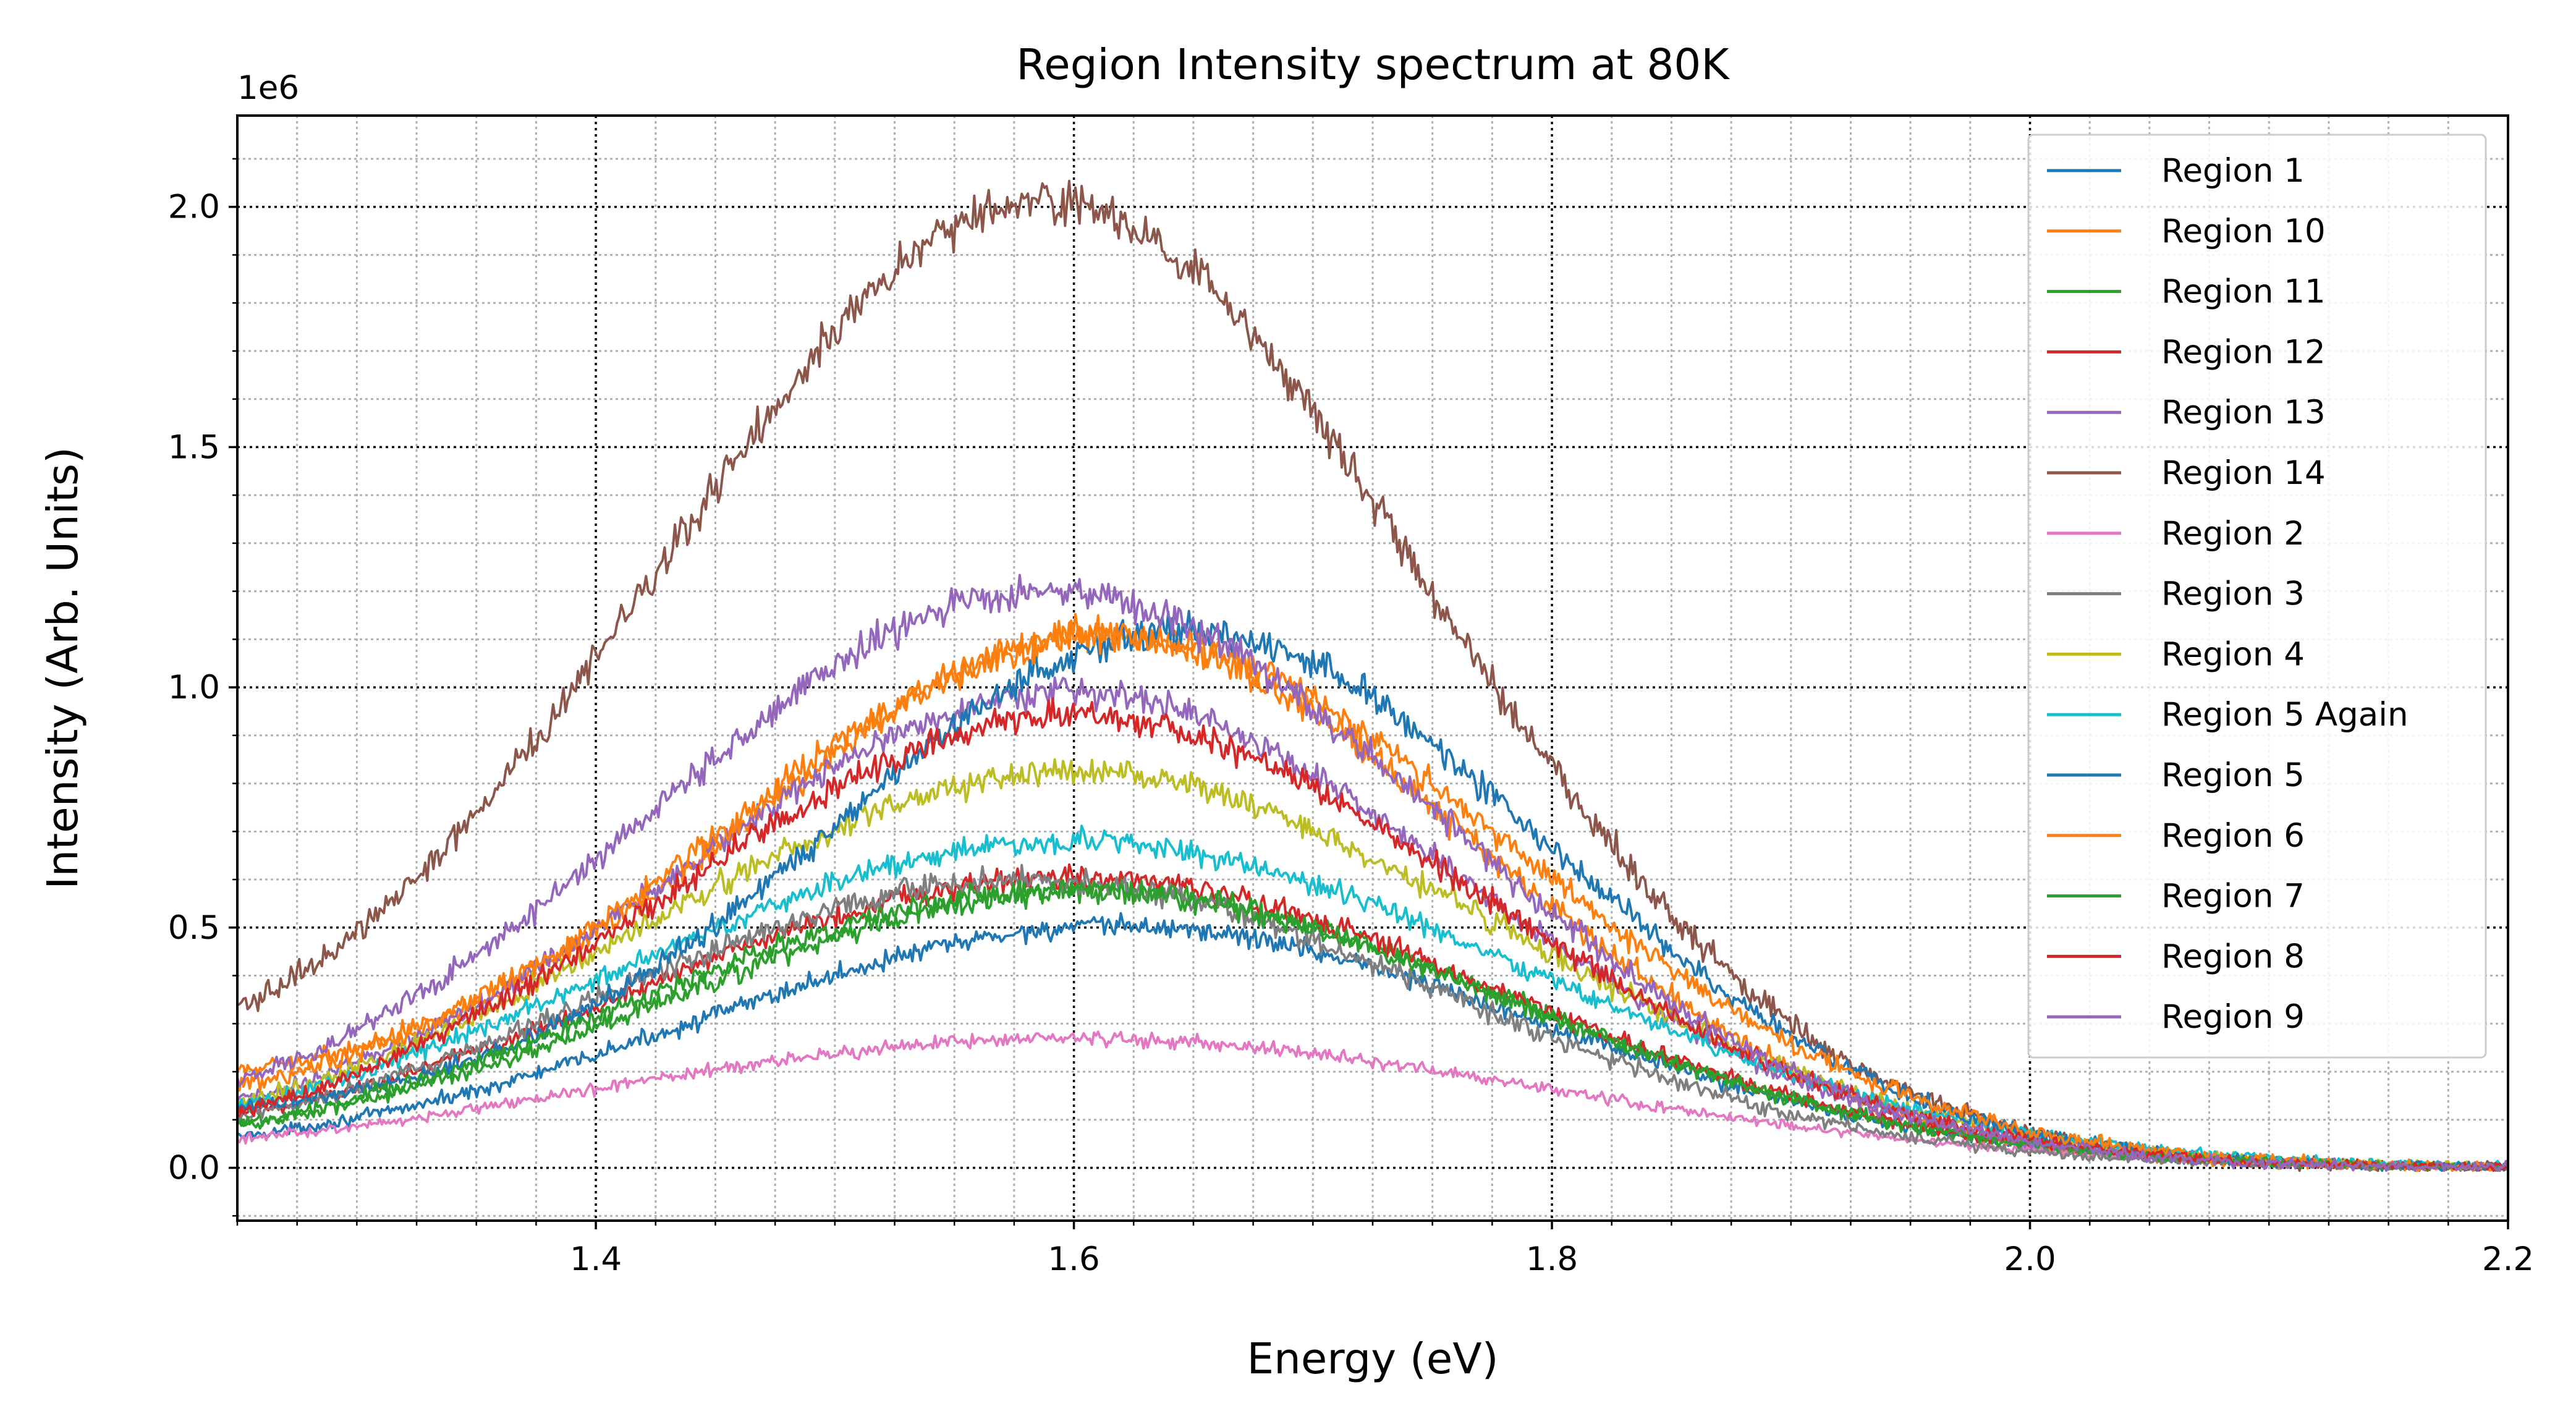  I want to click on x-tick-label: 1.6, so click(1073, 1259).